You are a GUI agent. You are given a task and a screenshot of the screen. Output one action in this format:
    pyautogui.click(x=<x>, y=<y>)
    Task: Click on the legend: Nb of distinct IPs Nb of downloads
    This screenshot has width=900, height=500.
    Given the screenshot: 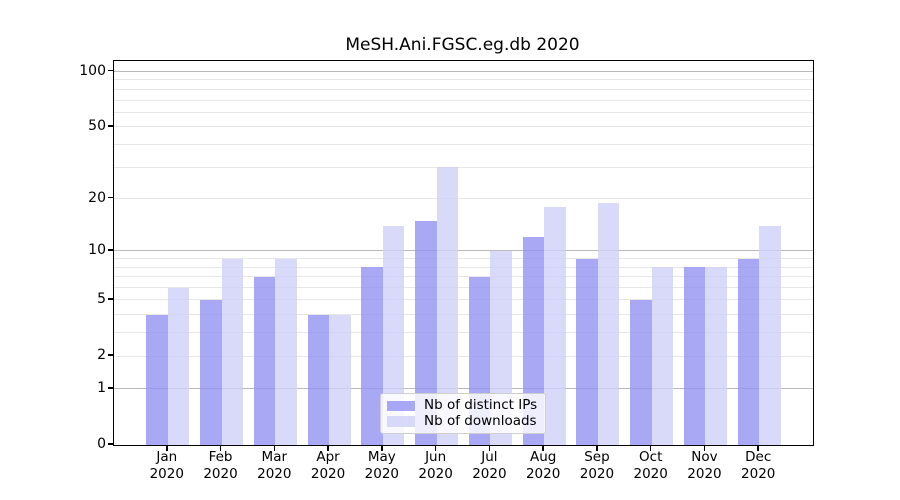 What is the action you would take?
    pyautogui.click(x=463, y=413)
    